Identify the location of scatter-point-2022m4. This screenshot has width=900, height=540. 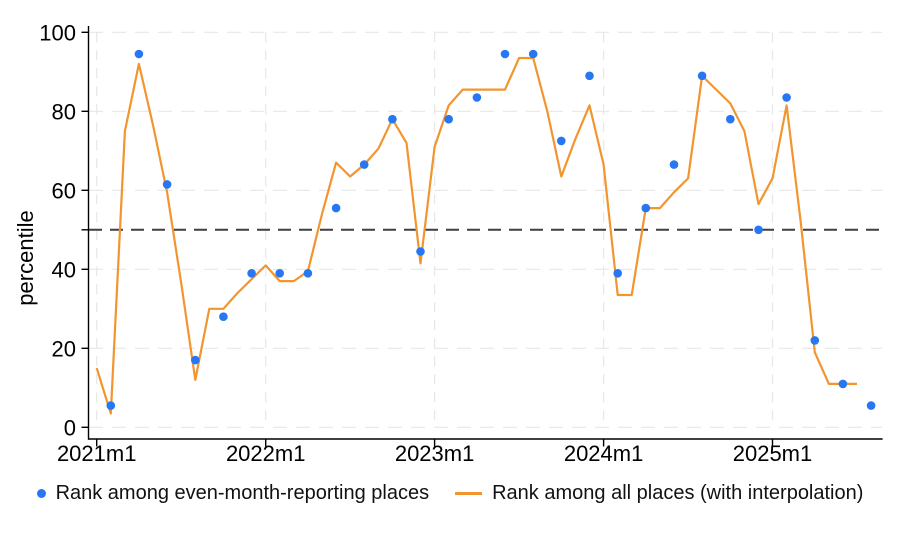
(308, 273).